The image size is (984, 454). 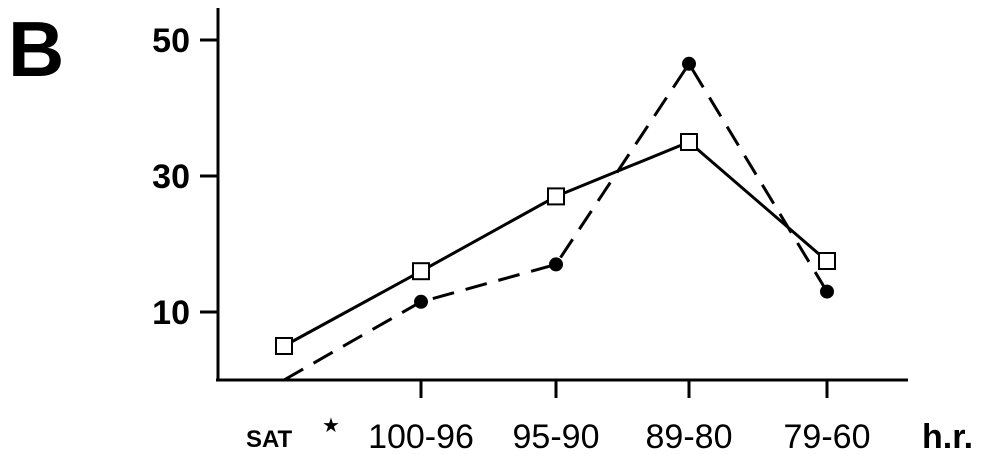 I want to click on x-tick-label: 89-80, so click(x=689, y=436).